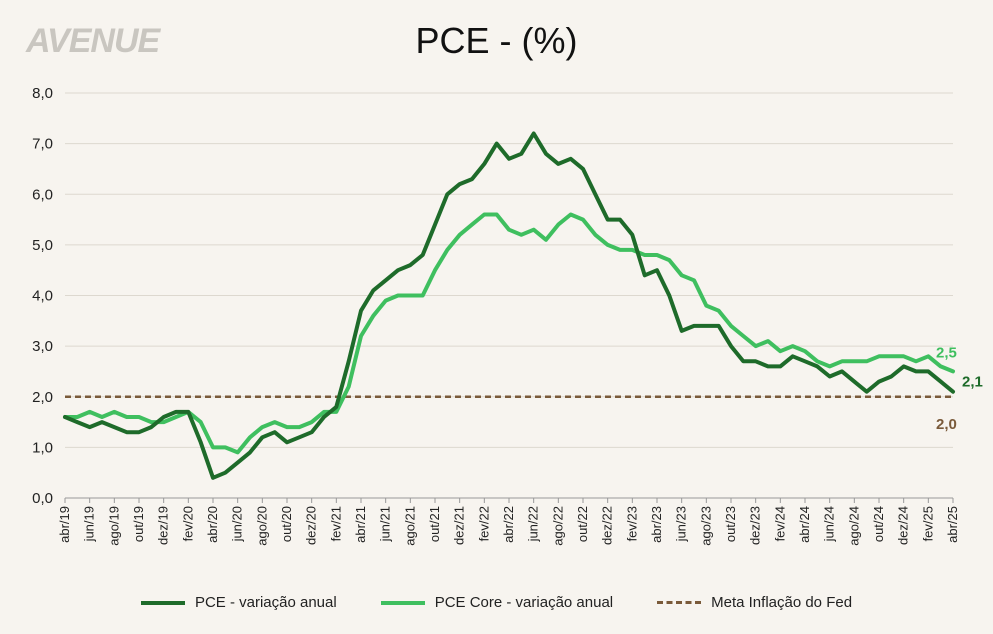 Image resolution: width=993 pixels, height=634 pixels. I want to click on avenue-logo: AVENUE, so click(93, 41).